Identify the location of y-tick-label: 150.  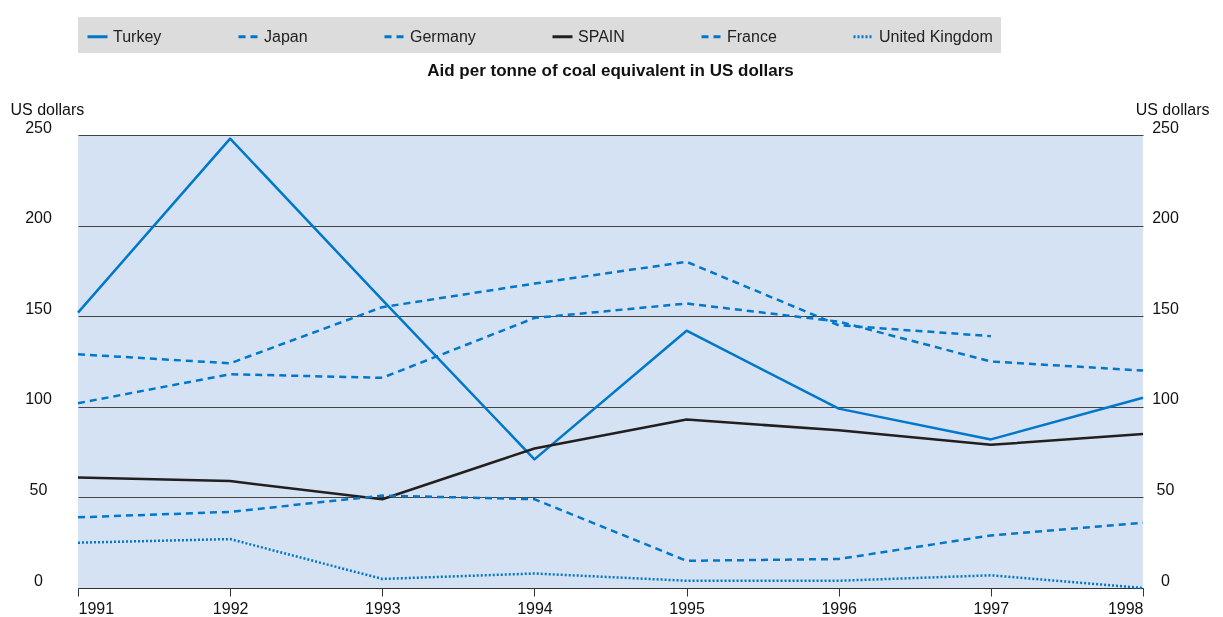
(38, 308).